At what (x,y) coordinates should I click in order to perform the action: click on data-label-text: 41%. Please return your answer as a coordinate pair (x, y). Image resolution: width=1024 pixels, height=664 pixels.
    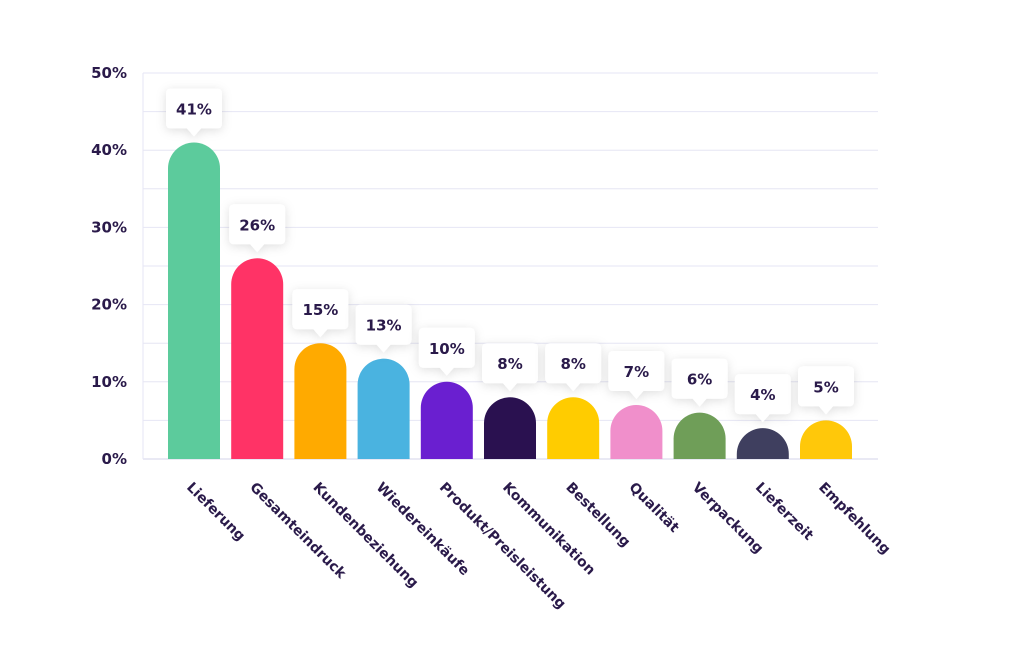
    Looking at the image, I should click on (194, 109).